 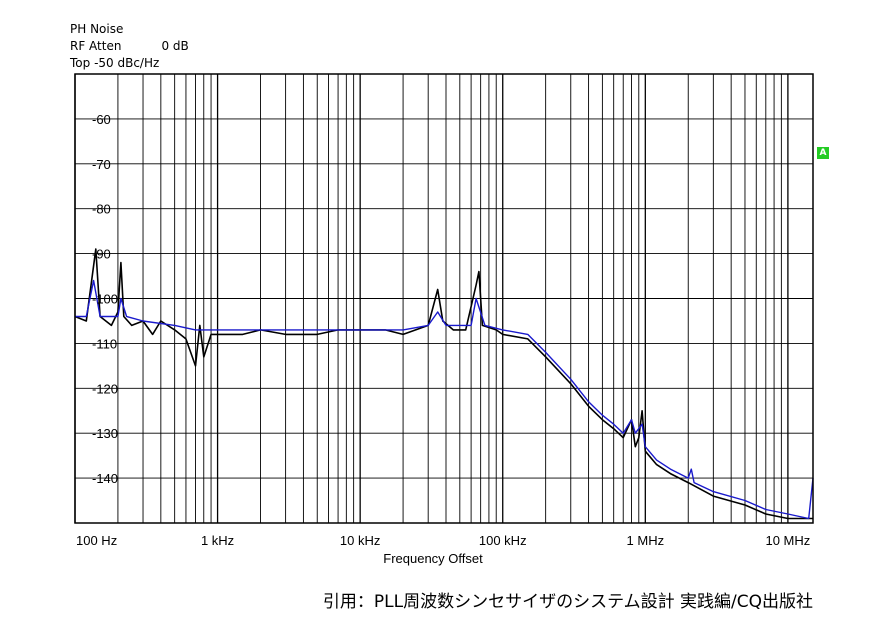 I want to click on x-tick-label: 100 Hz, so click(x=96, y=540).